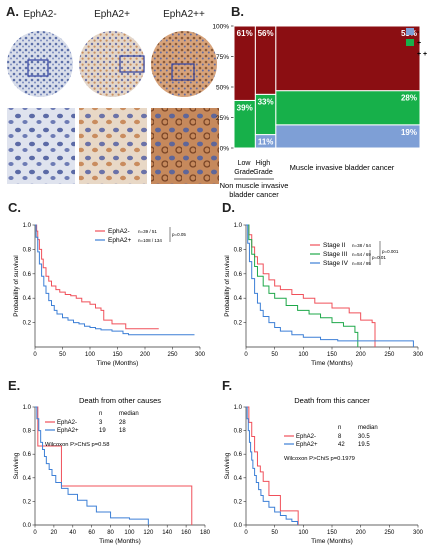  Describe the element at coordinates (341, 445) in the screenshot. I see `table-cell: 42` at that location.